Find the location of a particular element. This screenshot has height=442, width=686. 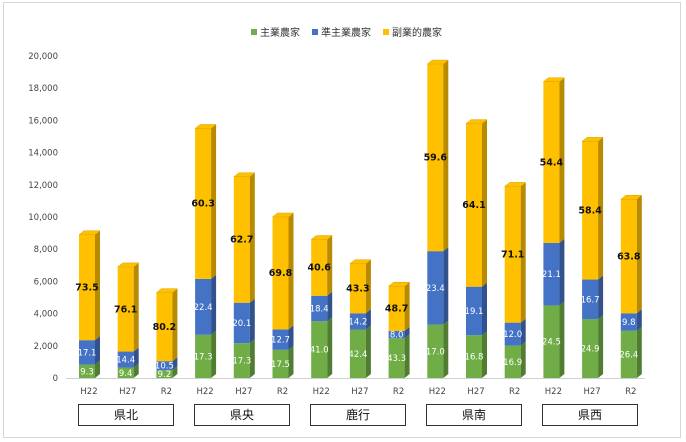

legend: 主業農家 準主業農家 副業的農家 is located at coordinates (346, 32).